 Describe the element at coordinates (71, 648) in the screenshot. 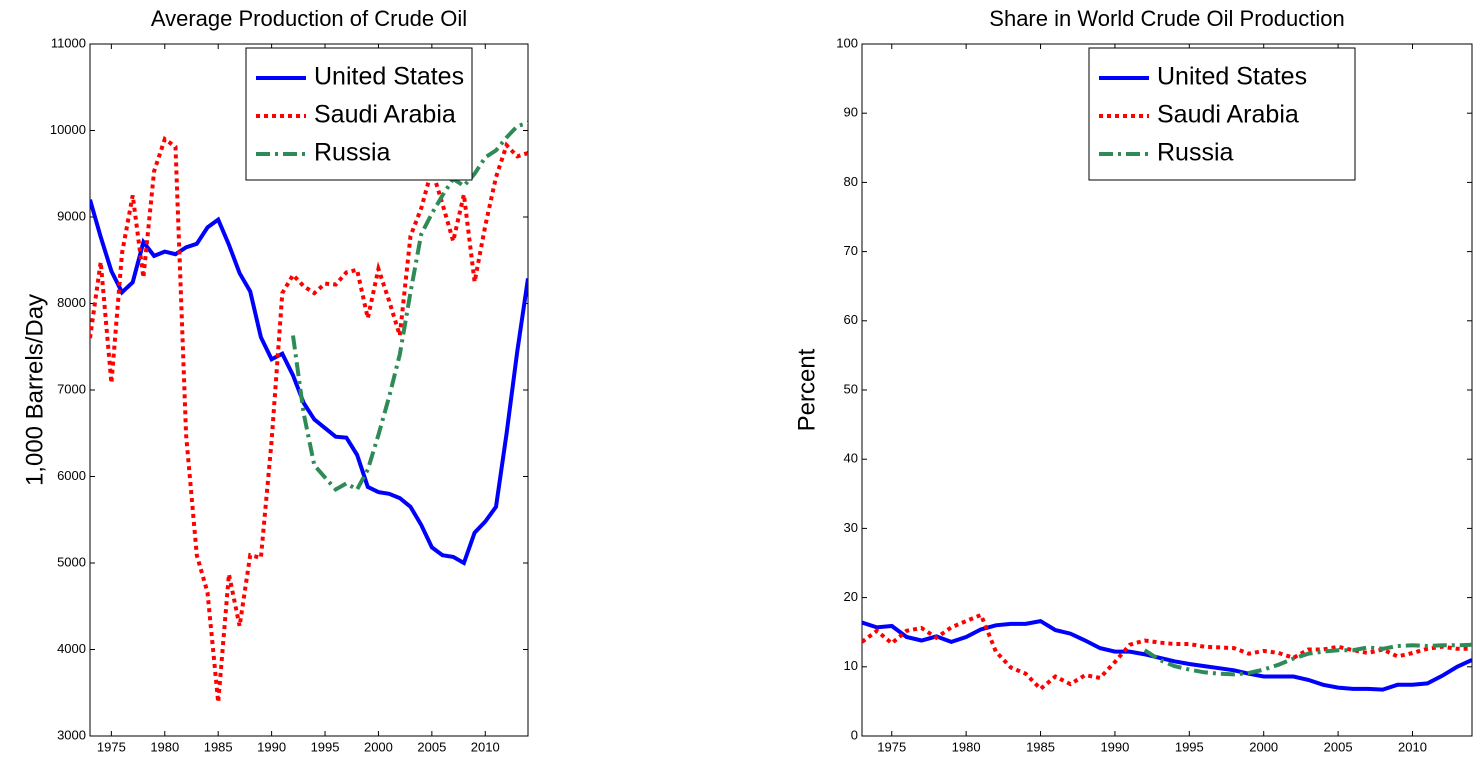

I see `y-tick-label: 4000` at that location.